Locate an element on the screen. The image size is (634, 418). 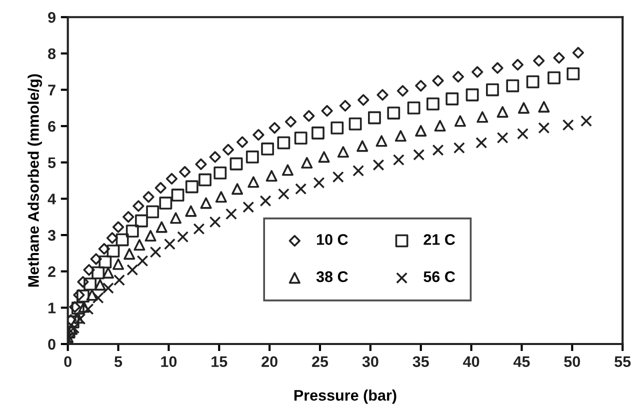
x-tick-label: 5 is located at coordinates (118, 362).